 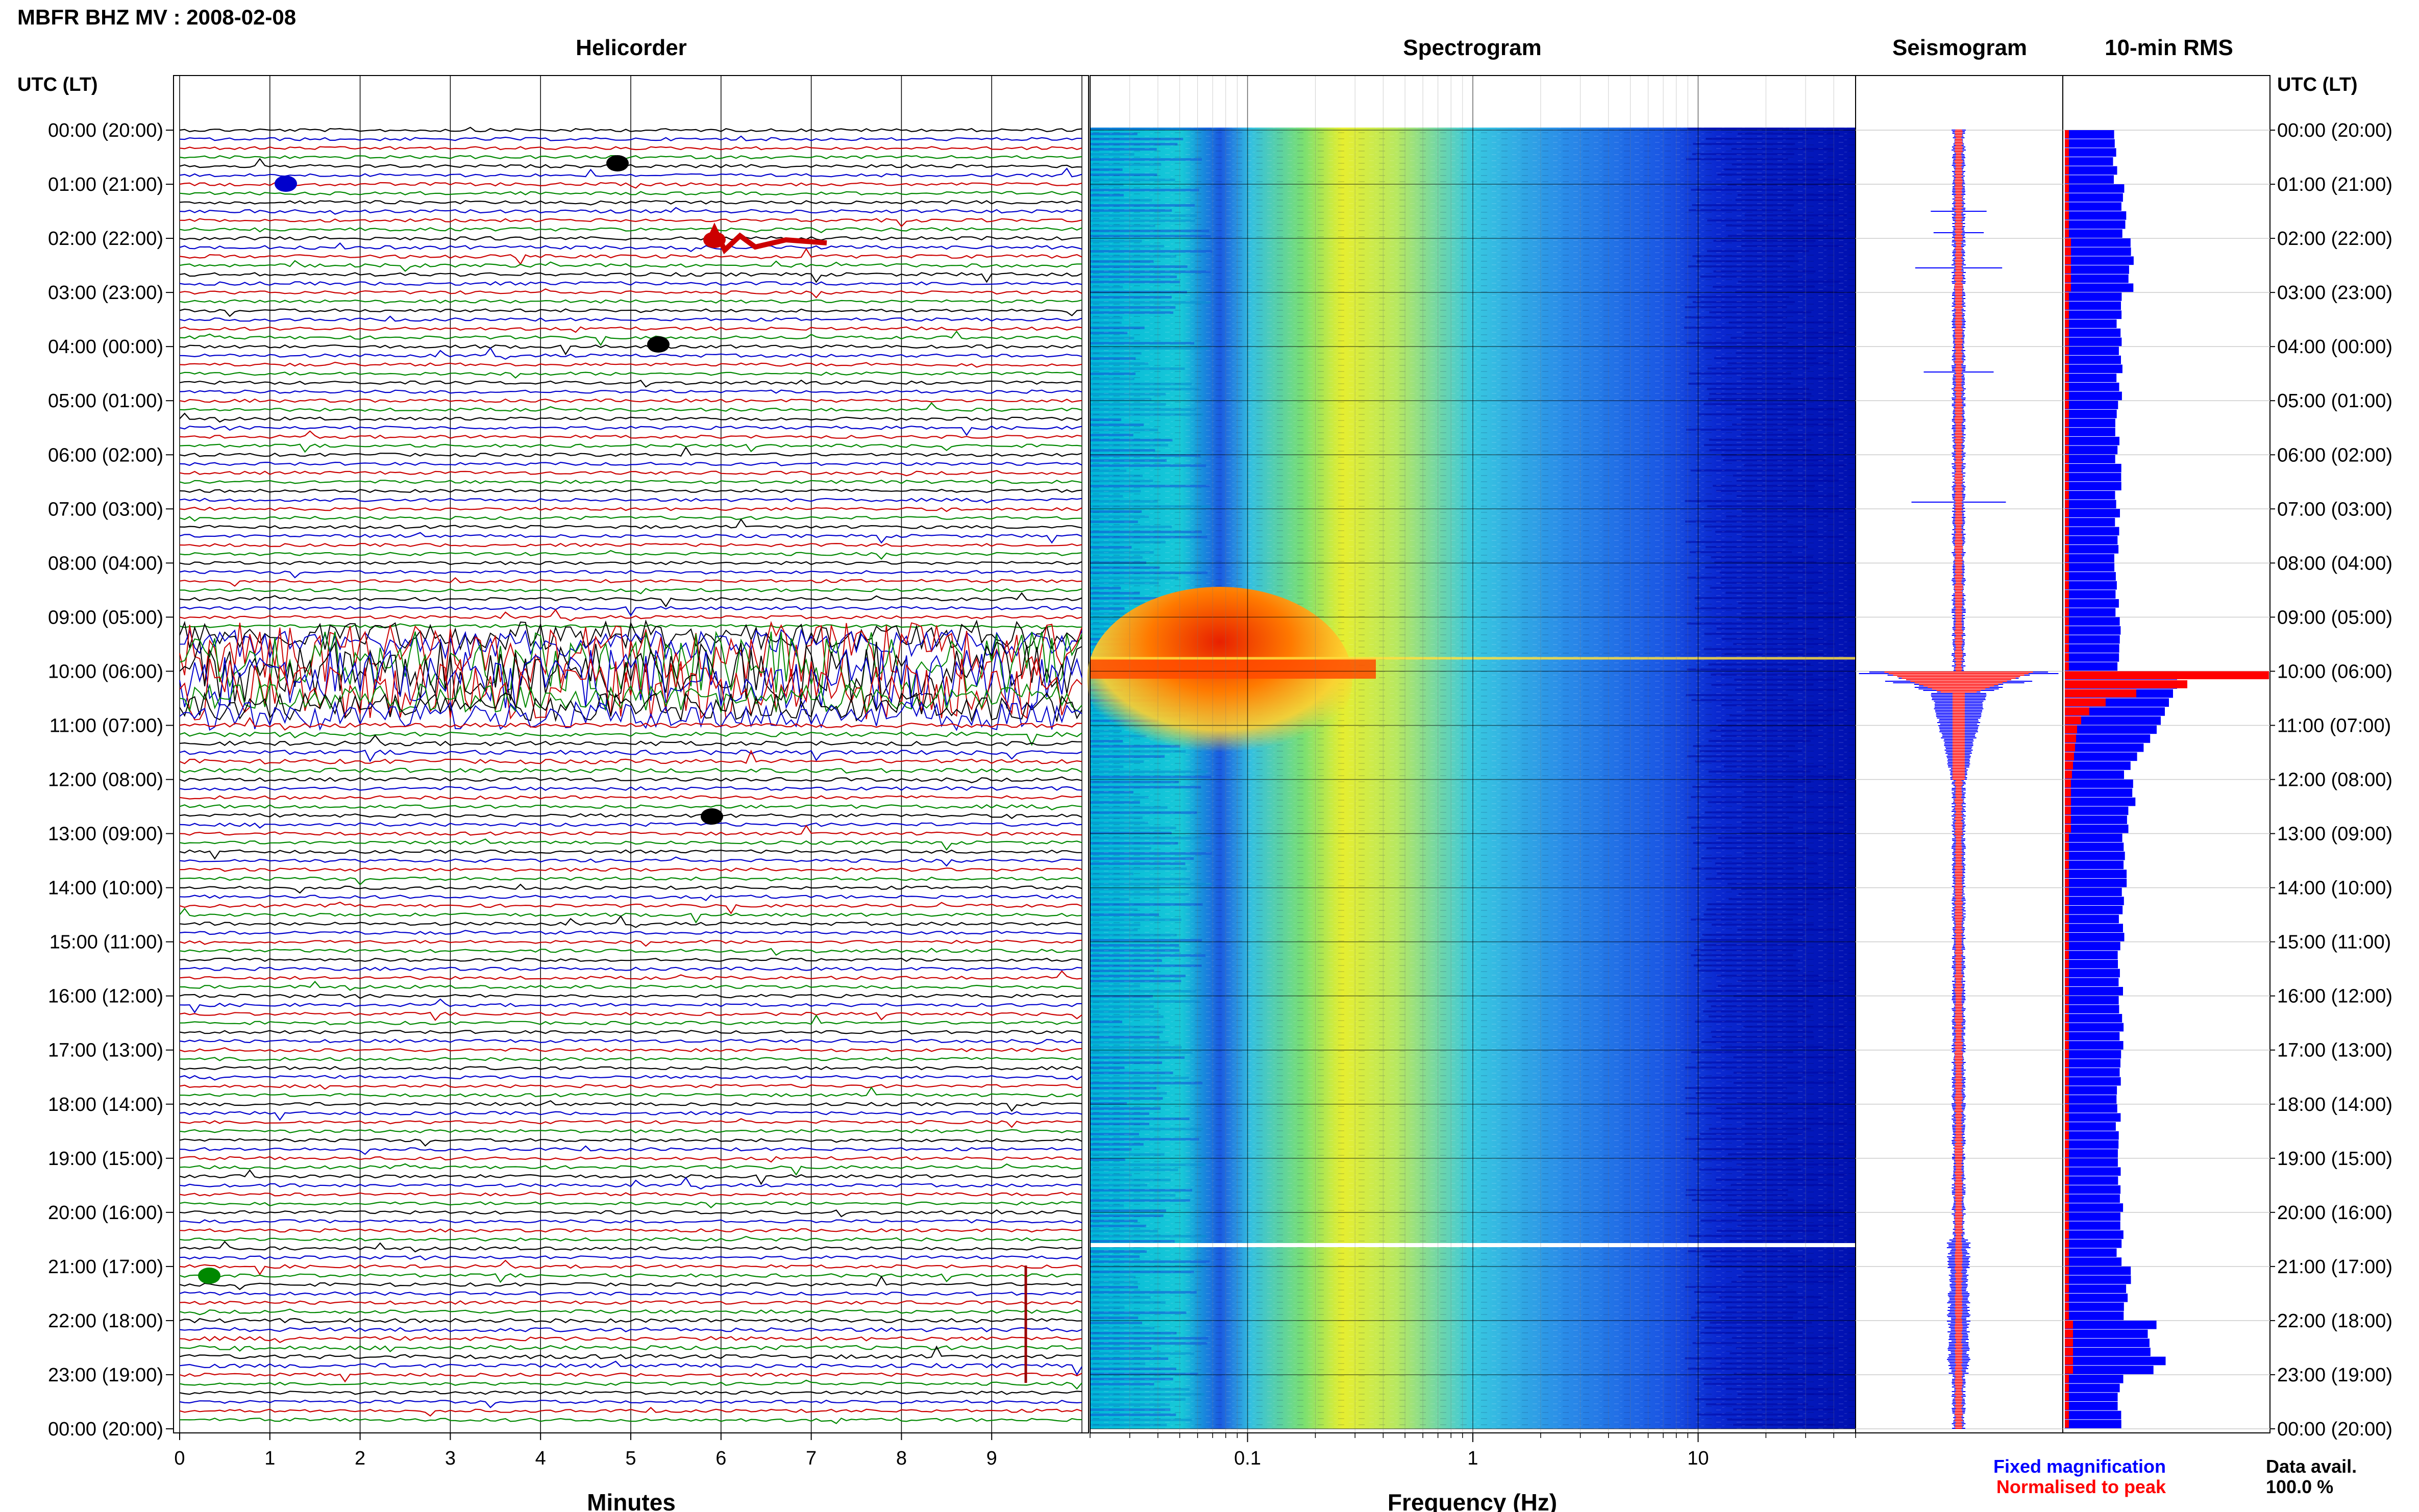 I want to click on time-label-left: 01:00 (21:00), so click(x=105, y=184).